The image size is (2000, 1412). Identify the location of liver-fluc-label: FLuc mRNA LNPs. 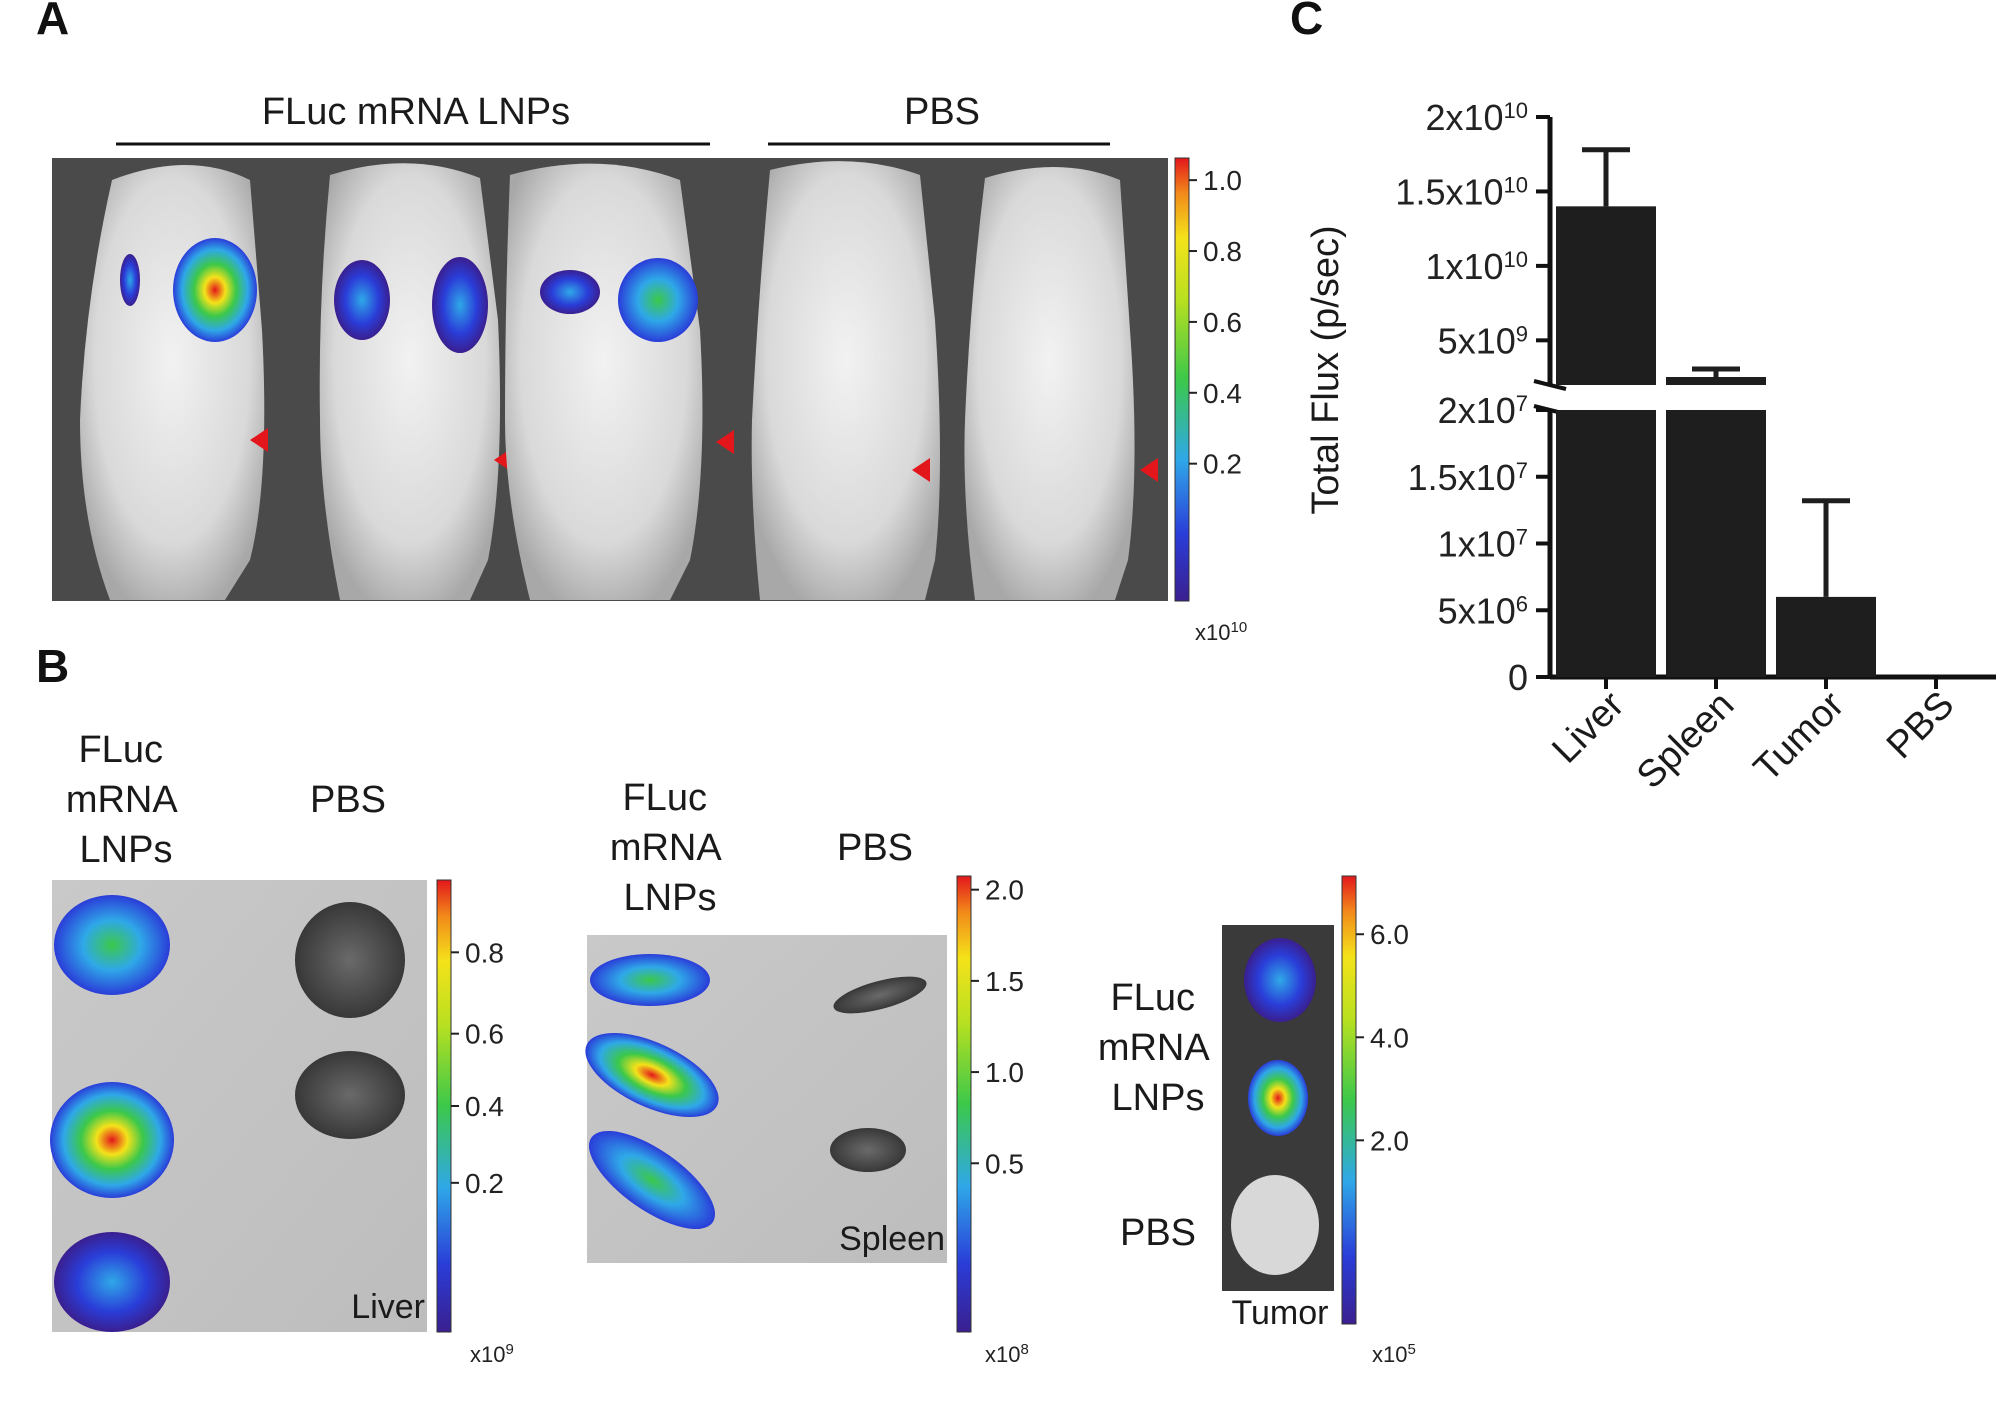
(126, 800).